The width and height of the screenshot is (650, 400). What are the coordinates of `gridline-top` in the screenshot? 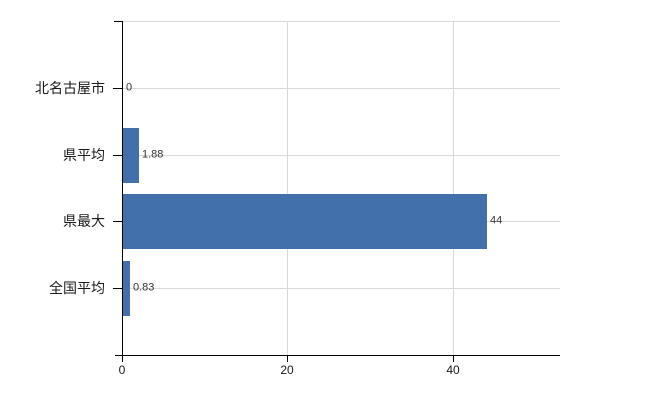 It's located at (341, 21).